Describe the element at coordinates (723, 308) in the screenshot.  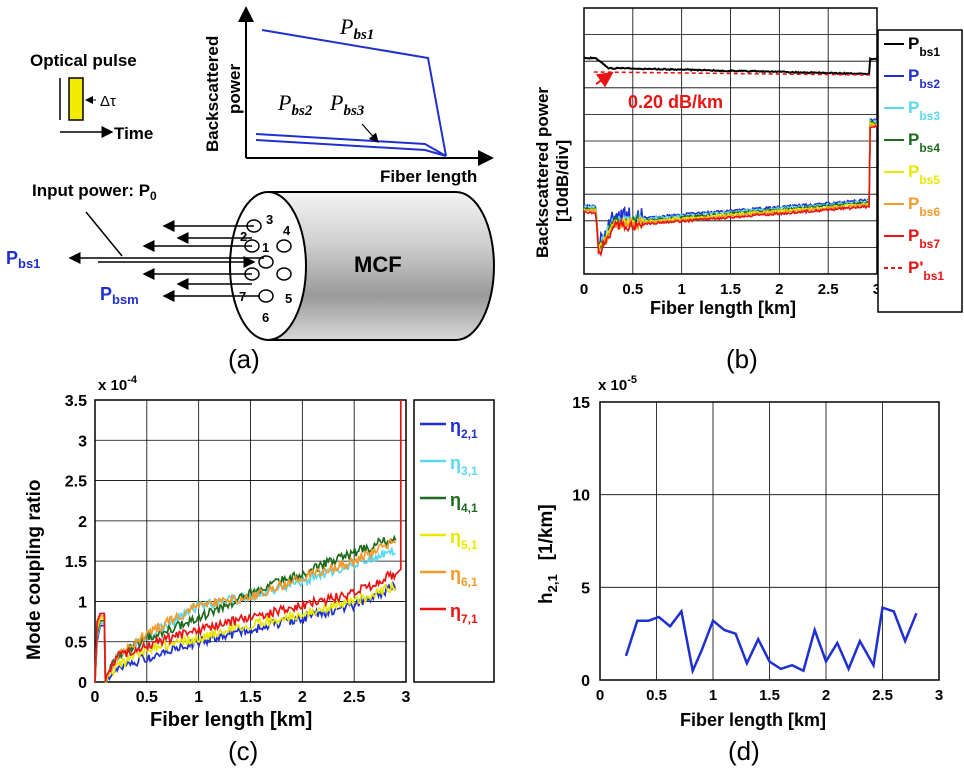
I see `b-xlabel: Fiber length [km]` at that location.